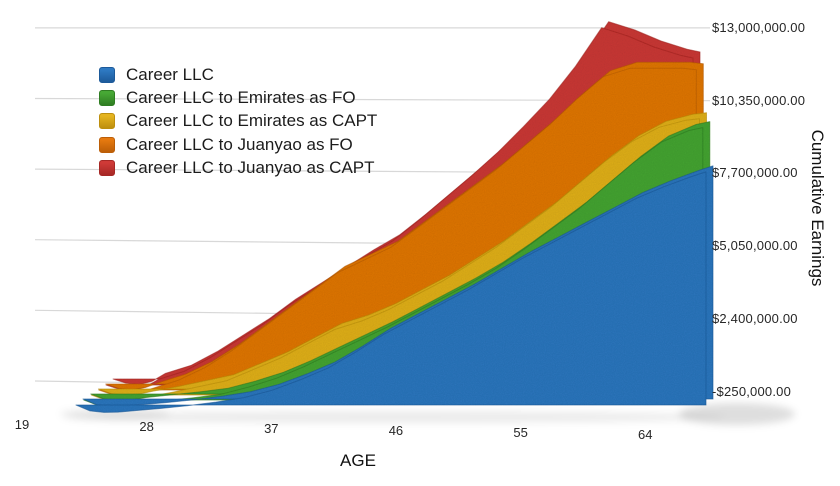  I want to click on legend-swatch-emirates-capt, so click(107, 121).